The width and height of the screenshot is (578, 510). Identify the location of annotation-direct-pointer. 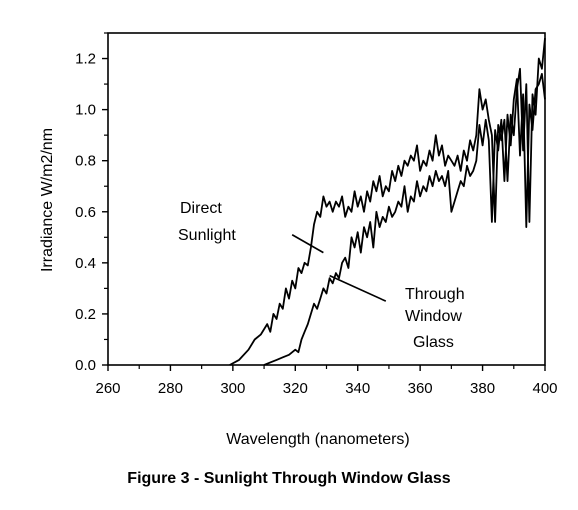
(307, 244).